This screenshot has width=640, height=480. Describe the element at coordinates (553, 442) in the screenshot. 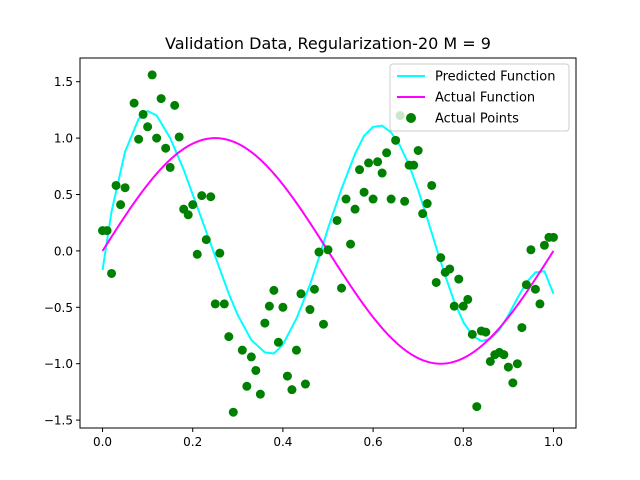

I see `x-tick-label: 1.0` at that location.